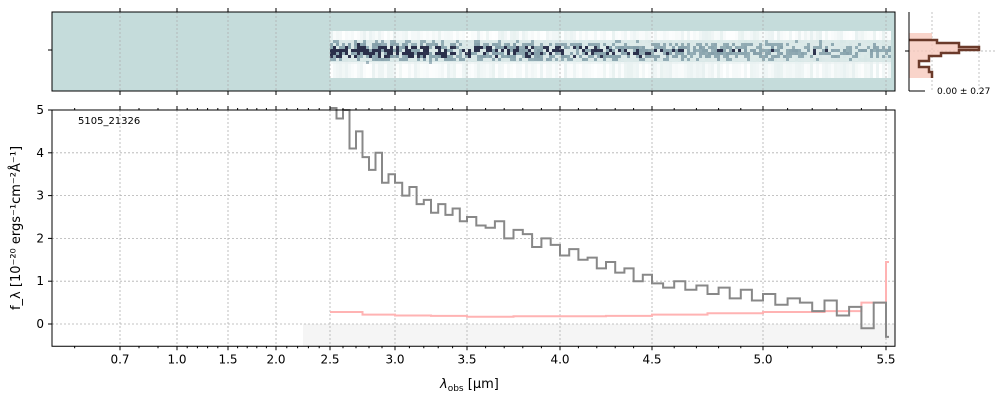  What do you see at coordinates (227, 359) in the screenshot?
I see `x-tick-label: 1.5` at bounding box center [227, 359].